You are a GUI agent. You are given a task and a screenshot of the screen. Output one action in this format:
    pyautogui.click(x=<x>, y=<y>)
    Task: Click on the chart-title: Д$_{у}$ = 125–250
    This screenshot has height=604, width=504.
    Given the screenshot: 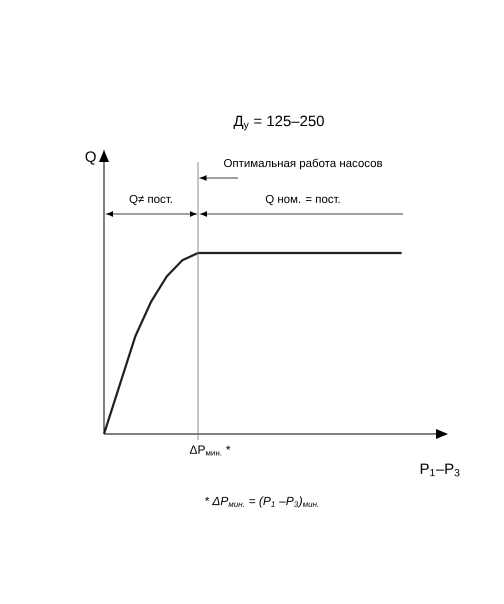 What is the action you would take?
    pyautogui.click(x=279, y=123)
    